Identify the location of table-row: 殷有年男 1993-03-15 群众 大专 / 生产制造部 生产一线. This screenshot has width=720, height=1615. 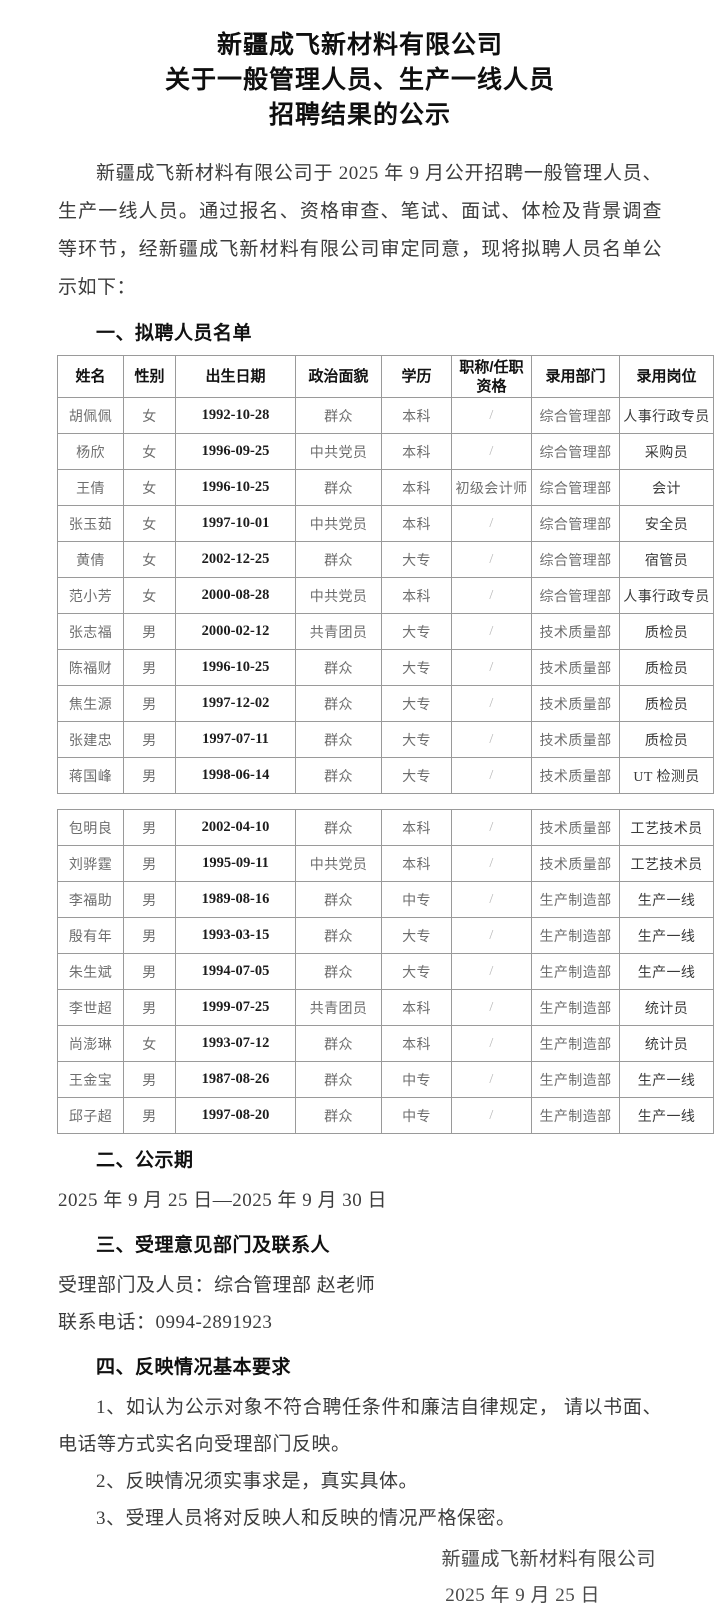
(385, 935).